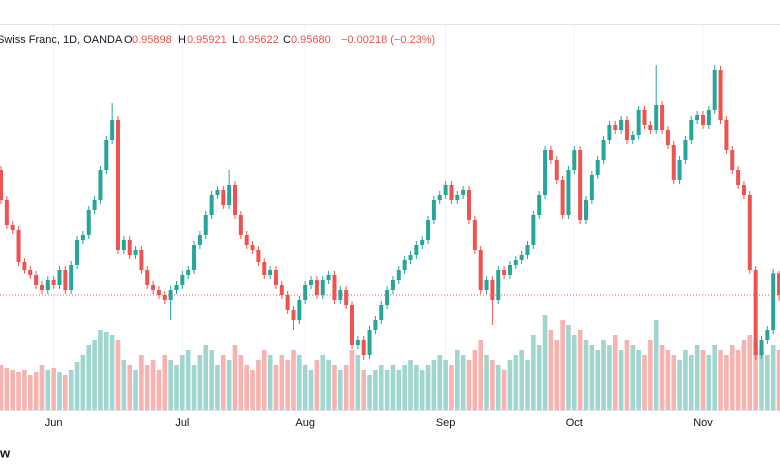 This screenshot has height=470, width=780. I want to click on chart-title: Swiss Franc, 1D, OANDA, so click(61, 40).